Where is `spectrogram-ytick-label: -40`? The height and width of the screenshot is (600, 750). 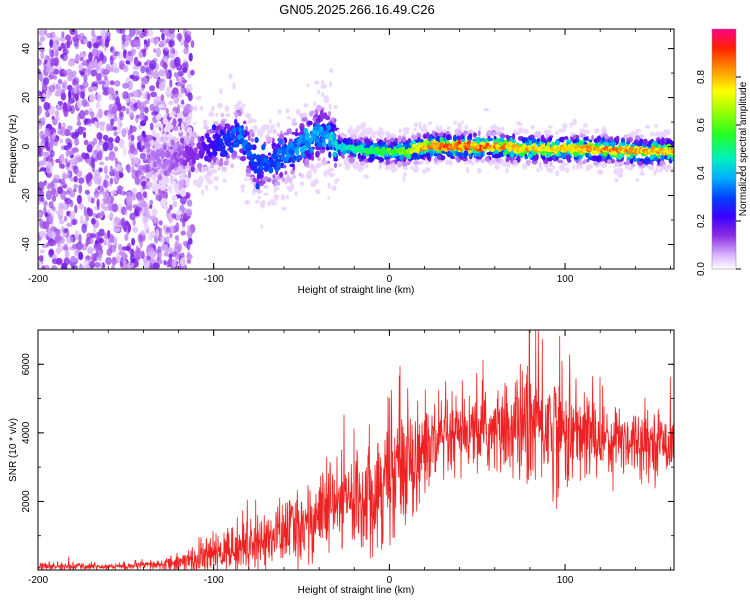
spectrogram-ytick-label: -40 is located at coordinates (26, 244).